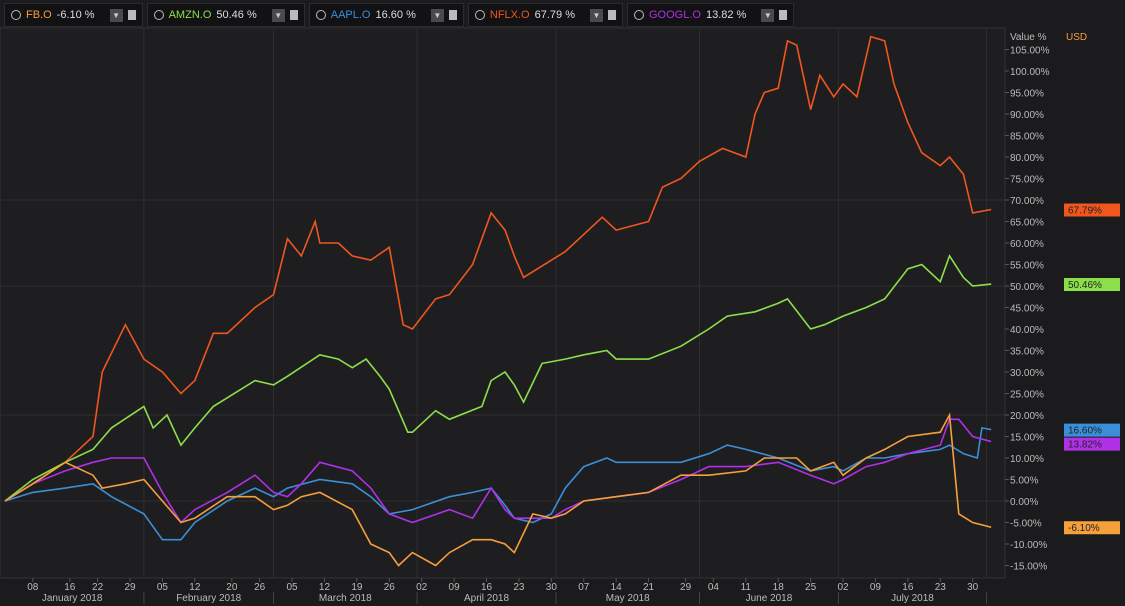 The image size is (1125, 606). What do you see at coordinates (1027, 330) in the screenshot?
I see `y-tick-label: 40.00%` at bounding box center [1027, 330].